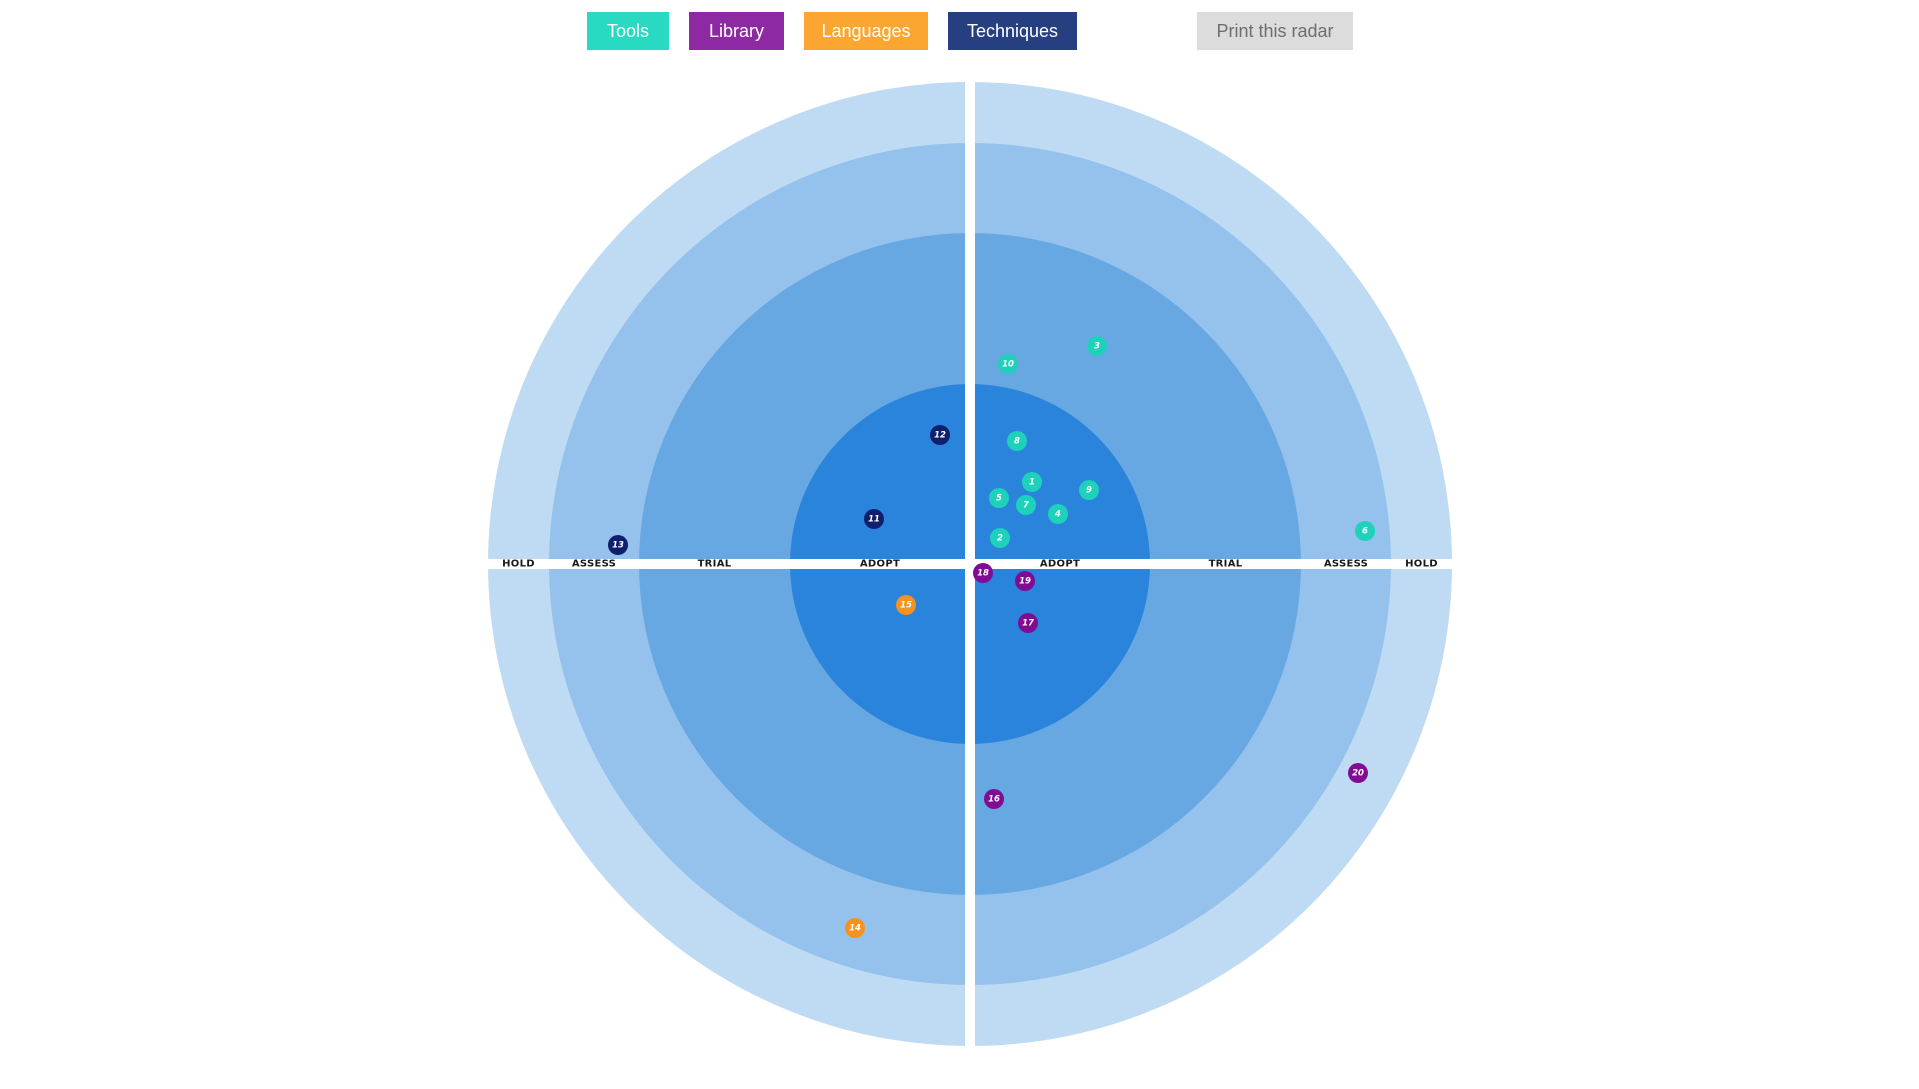 The height and width of the screenshot is (1089, 1919). I want to click on print-radar-button: Print this radar, so click(1275, 31).